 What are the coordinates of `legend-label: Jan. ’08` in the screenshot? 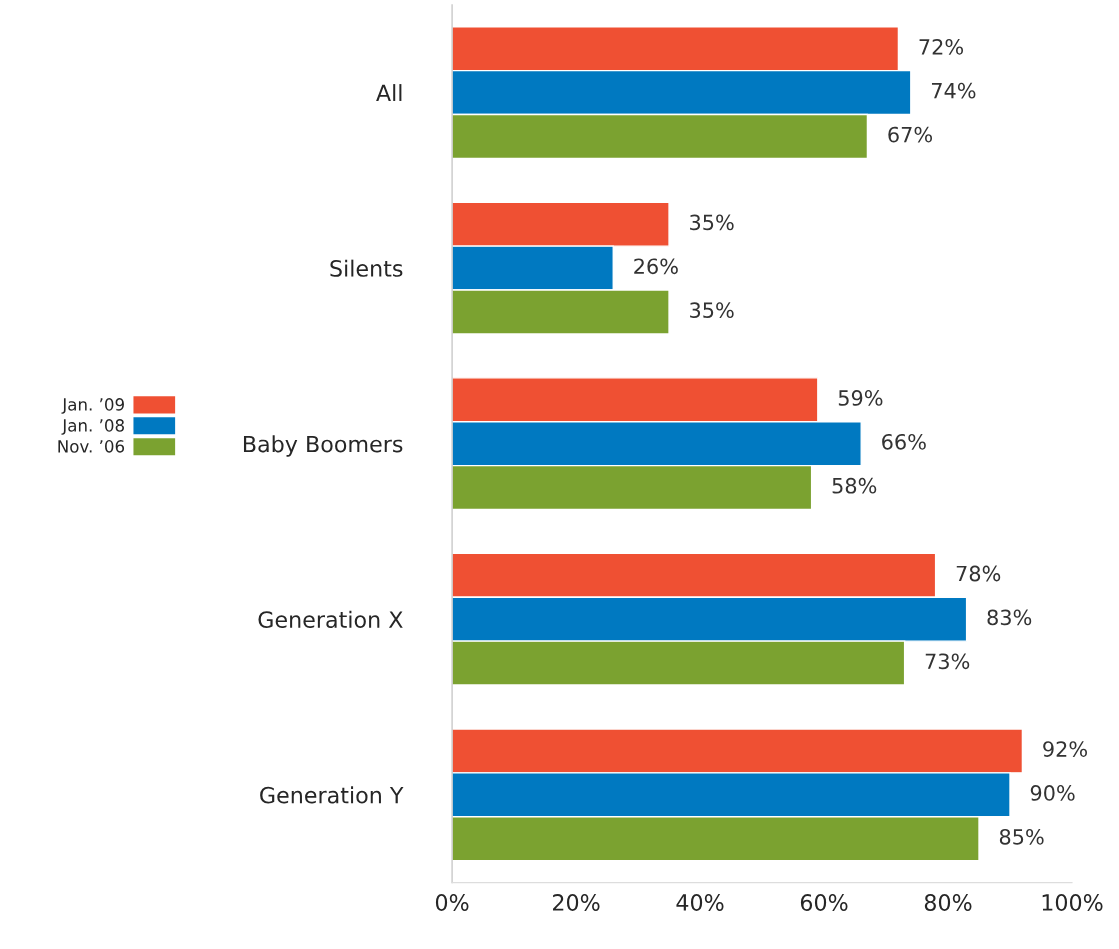 It's located at (92, 427).